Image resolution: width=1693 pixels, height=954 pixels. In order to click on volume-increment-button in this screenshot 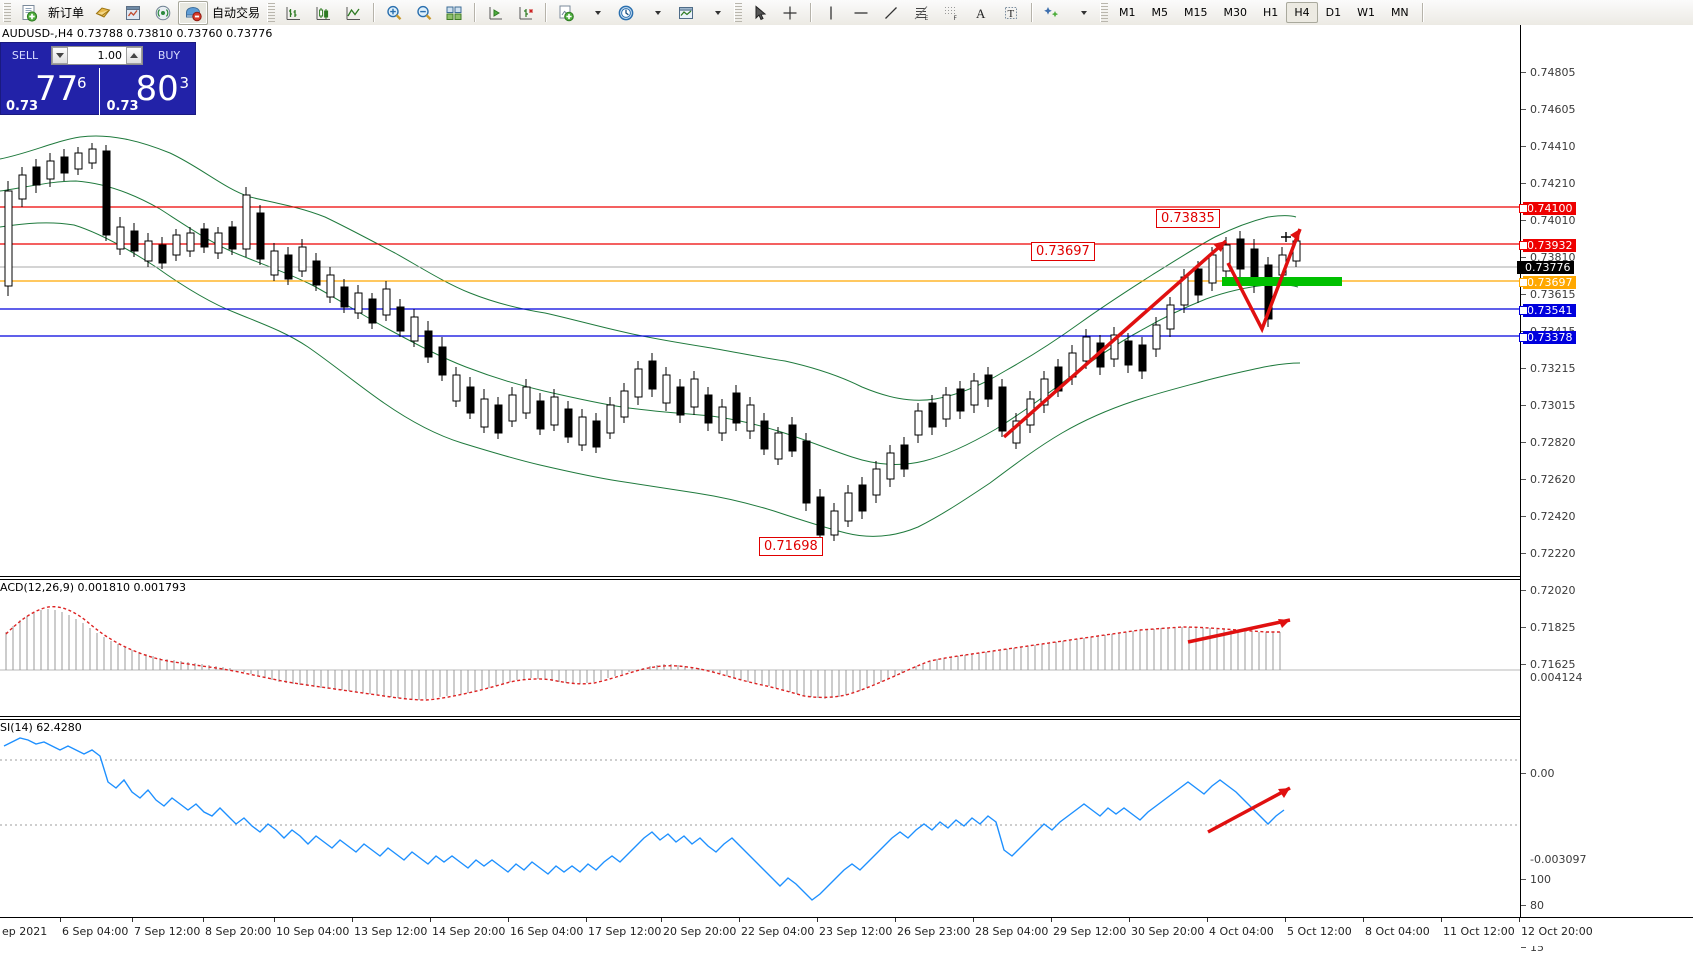, I will do `click(134, 55)`.